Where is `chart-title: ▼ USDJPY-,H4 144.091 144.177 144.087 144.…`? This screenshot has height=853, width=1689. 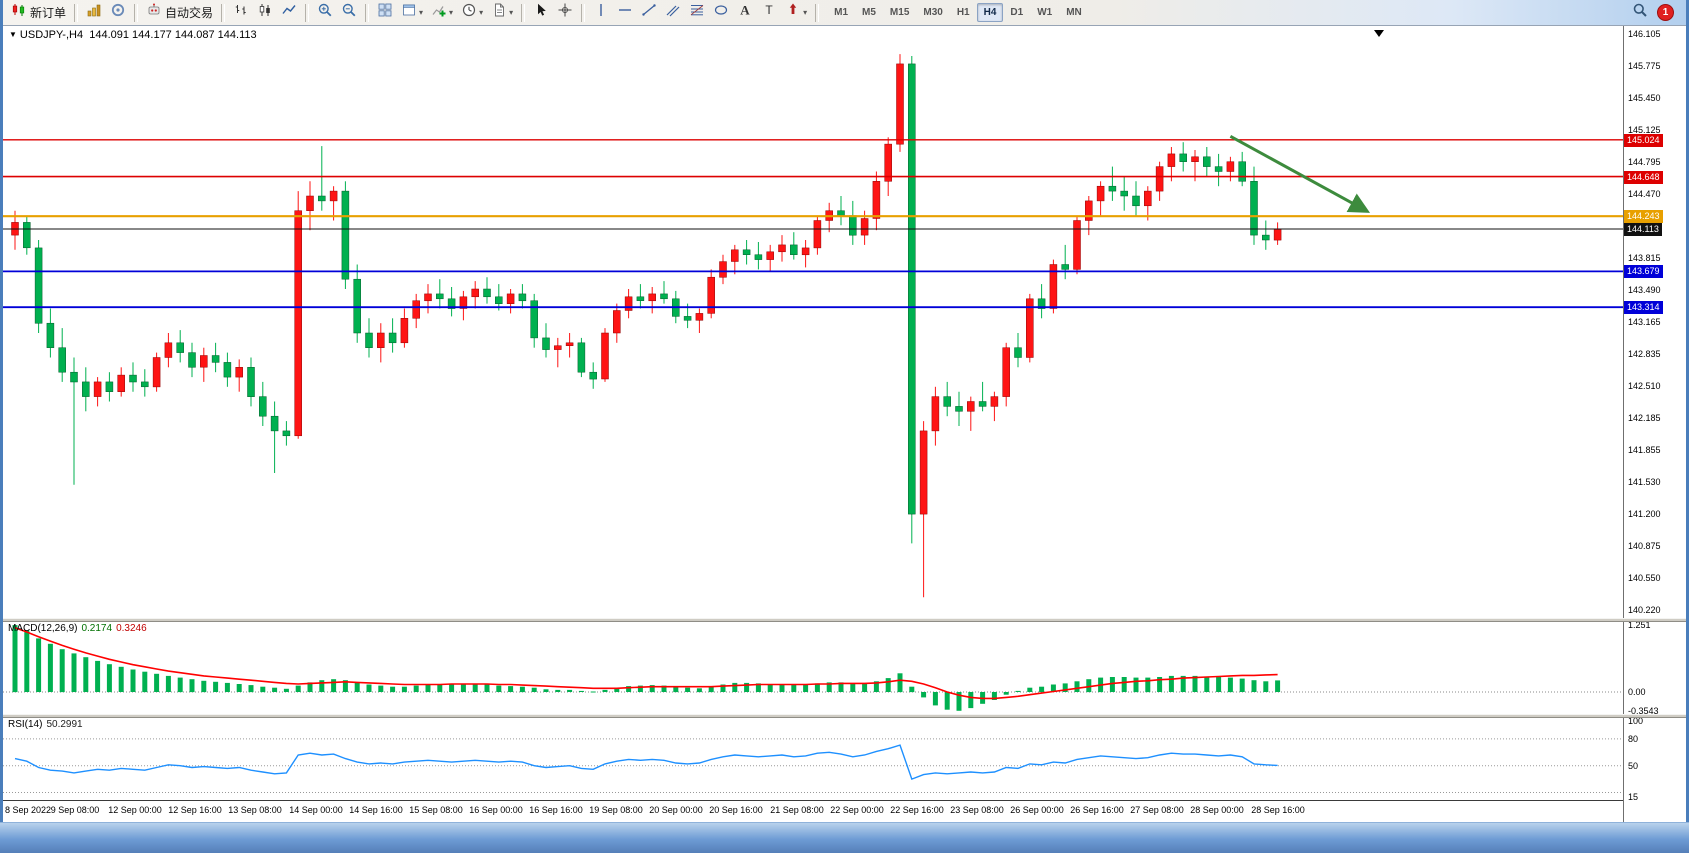 chart-title: ▼ USDJPY-,H4 144.091 144.177 144.087 144.… is located at coordinates (133, 35).